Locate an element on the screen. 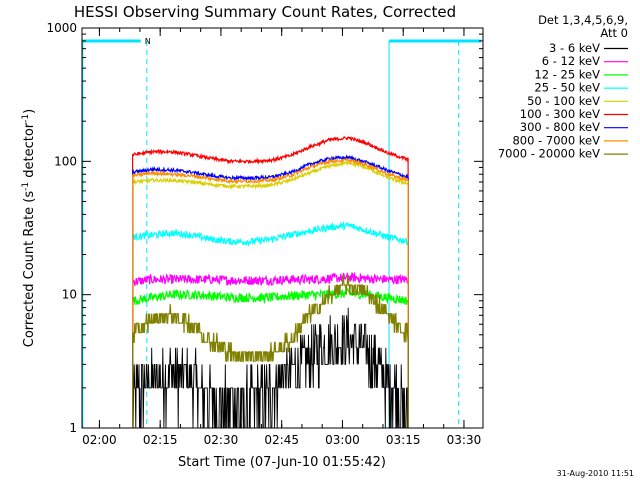 Image resolution: width=640 pixels, height=480 pixels. legend-label-2: 6 - 12 keV is located at coordinates (571, 61).